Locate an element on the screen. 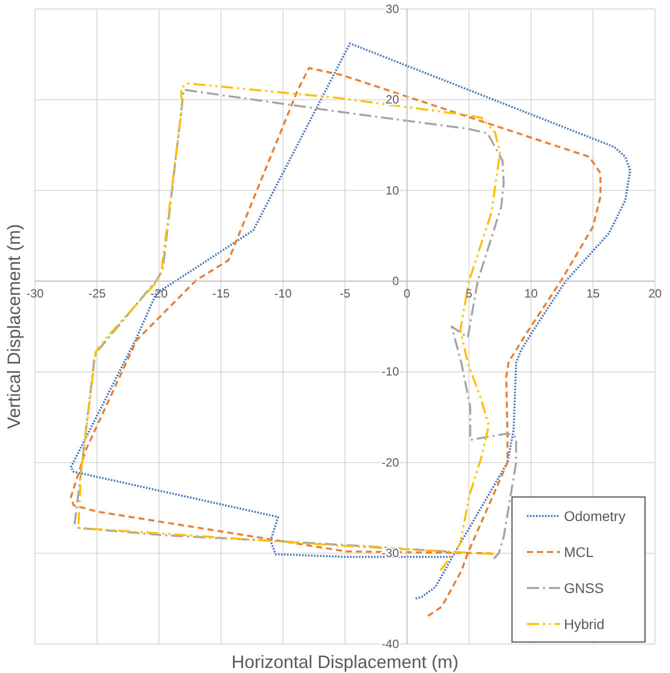 Image resolution: width=670 pixels, height=673 pixels. y-tick-label: -10 is located at coordinates (391, 371).